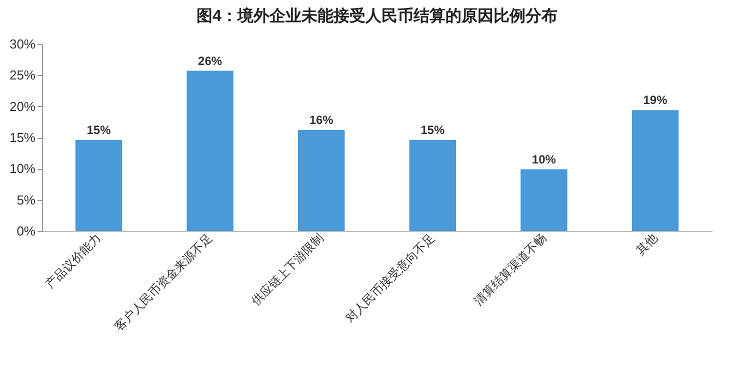  Describe the element at coordinates (510, 269) in the screenshot. I see `x-tick-label: 清算结算渠道不畅` at that location.